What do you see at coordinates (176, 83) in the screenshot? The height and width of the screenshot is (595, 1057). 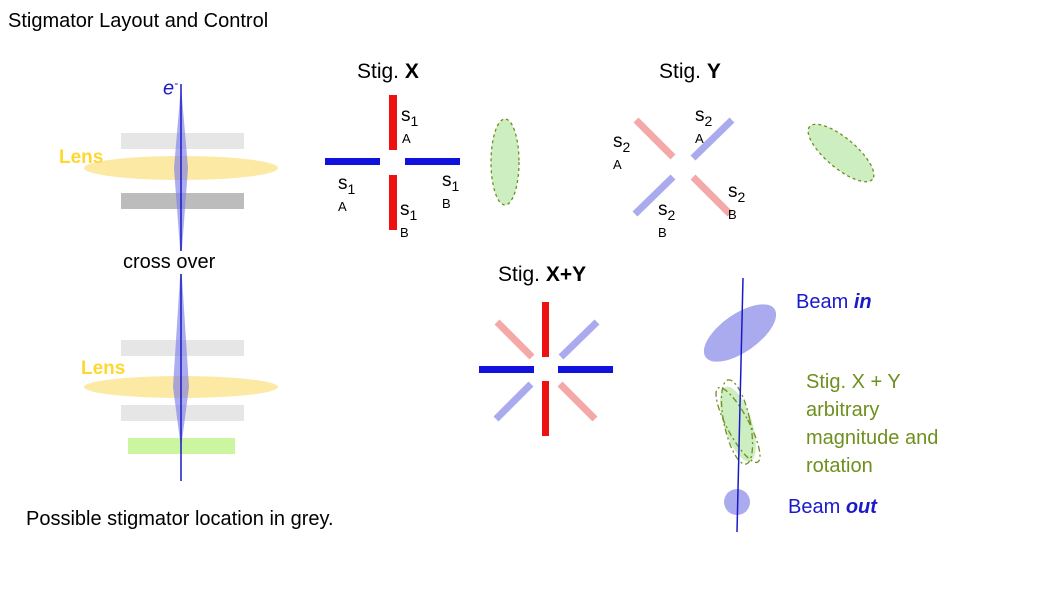 I see `electron-charge: -` at bounding box center [176, 83].